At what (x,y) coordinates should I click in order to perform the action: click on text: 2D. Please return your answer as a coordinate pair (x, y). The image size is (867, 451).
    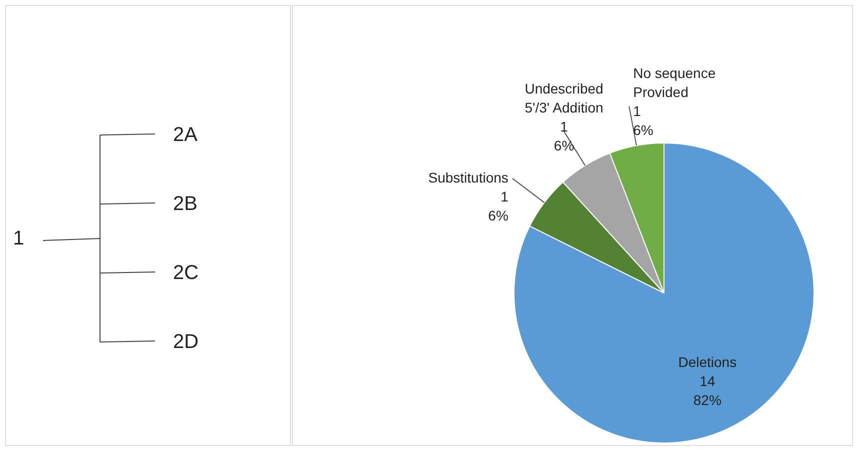
    Looking at the image, I should click on (186, 342).